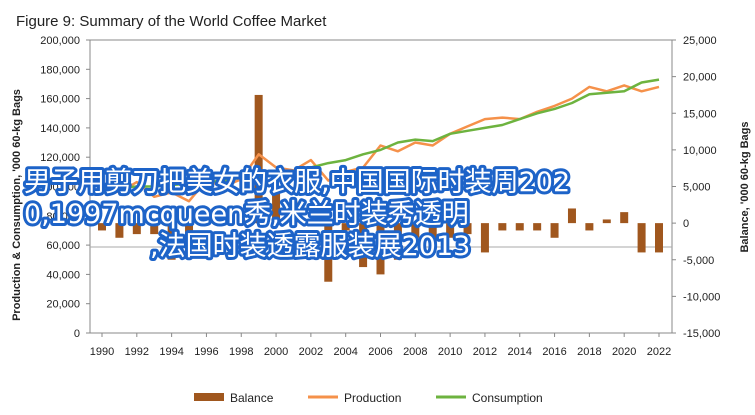 The width and height of the screenshot is (755, 415). Describe the element at coordinates (60, 41) in the screenshot. I see `left-tick-label: 200,000` at that location.